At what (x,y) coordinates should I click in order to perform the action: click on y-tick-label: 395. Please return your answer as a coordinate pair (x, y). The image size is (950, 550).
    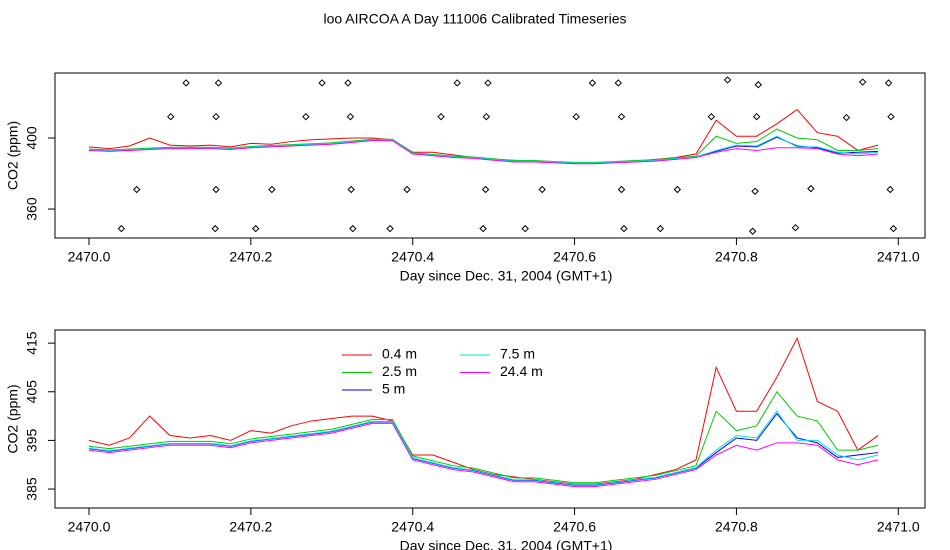
    Looking at the image, I should click on (32, 441).